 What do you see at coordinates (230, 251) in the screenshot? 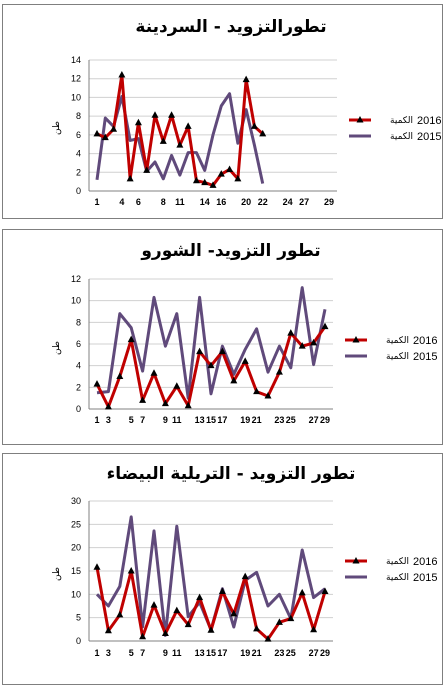
I see `chart-title: تطور التزويد- الشورو` at bounding box center [230, 251].